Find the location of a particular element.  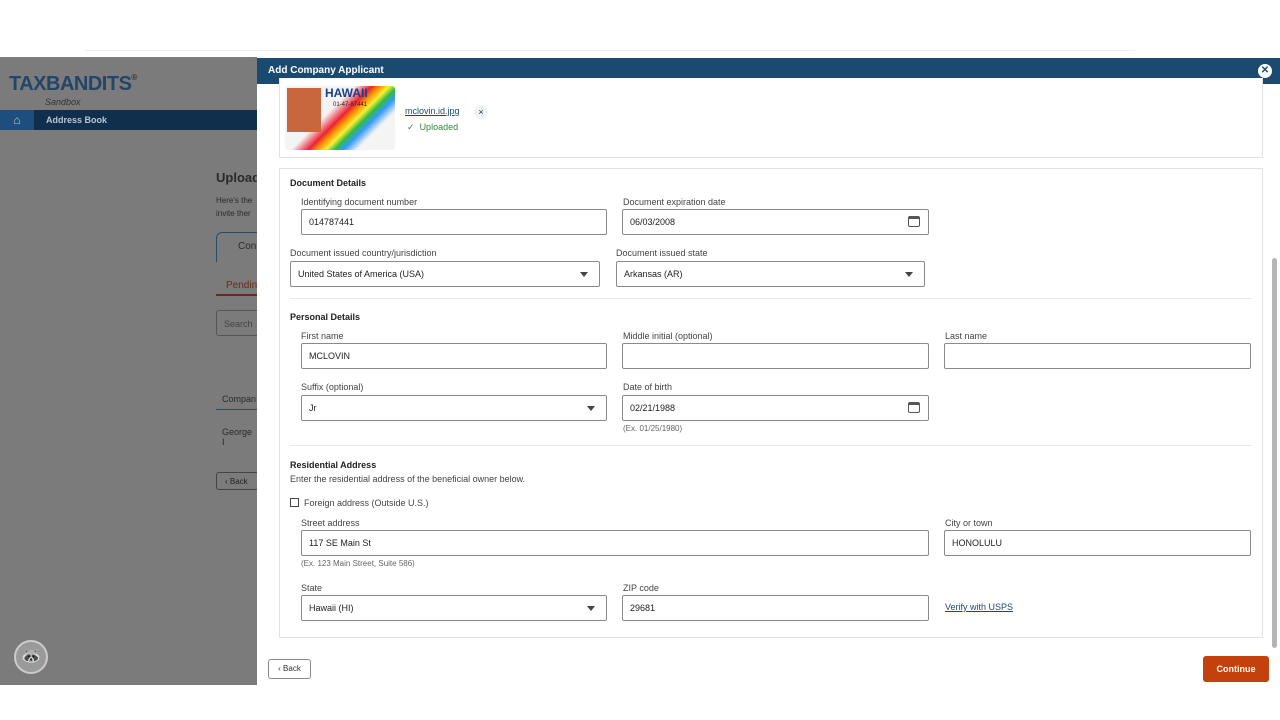

expiration-date-input: 06/03/2008 is located at coordinates (775, 222).